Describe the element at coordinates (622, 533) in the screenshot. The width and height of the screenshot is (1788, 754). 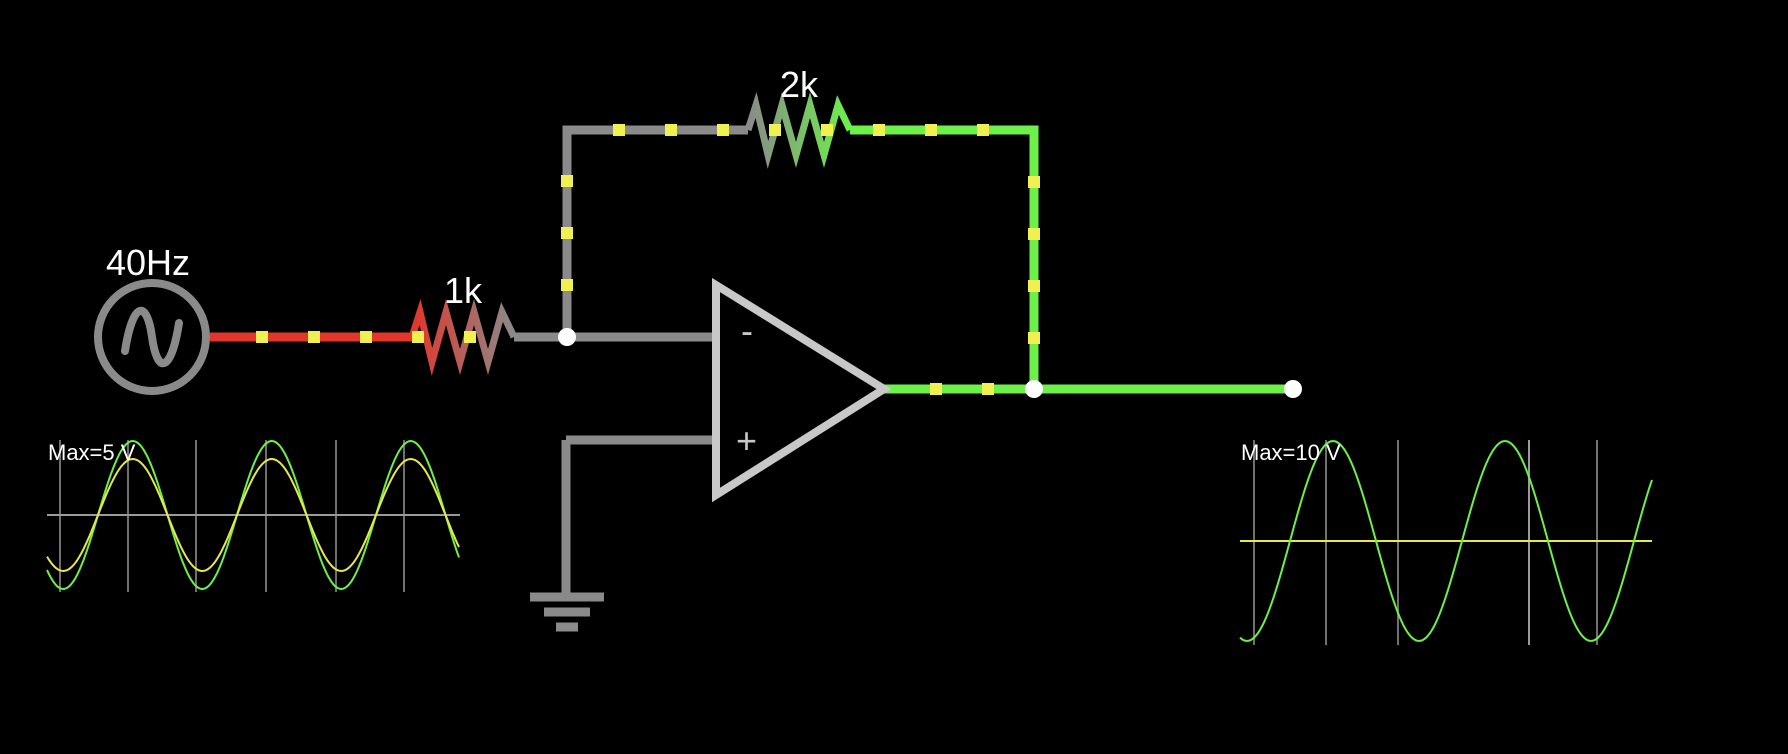
I see `ground-net` at that location.